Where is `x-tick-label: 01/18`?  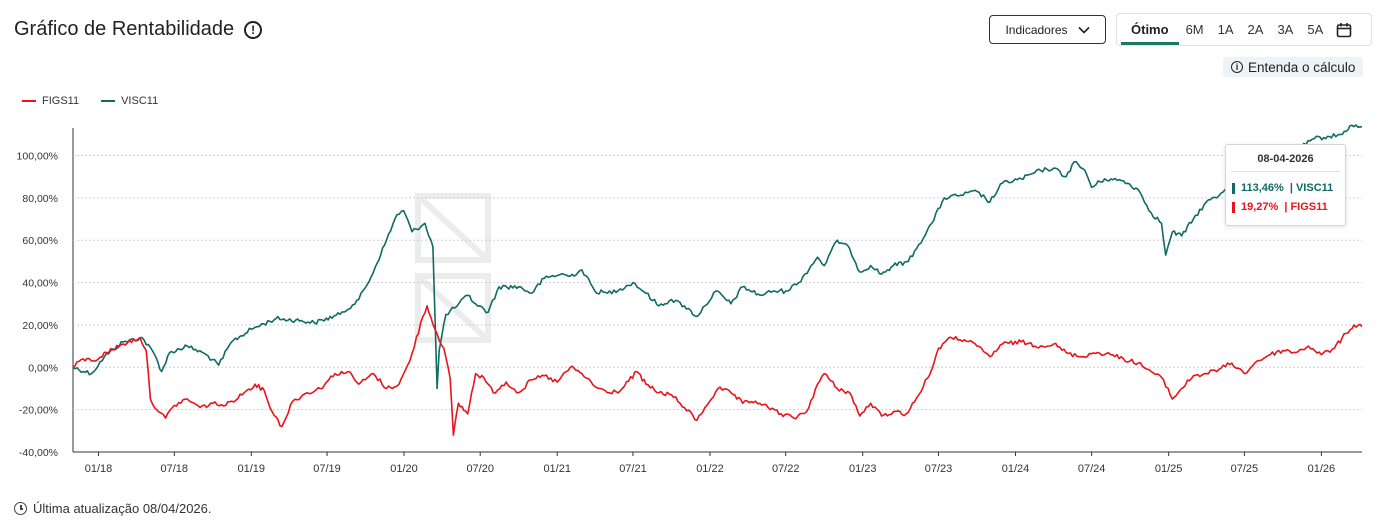 x-tick-label: 01/18 is located at coordinates (99, 469).